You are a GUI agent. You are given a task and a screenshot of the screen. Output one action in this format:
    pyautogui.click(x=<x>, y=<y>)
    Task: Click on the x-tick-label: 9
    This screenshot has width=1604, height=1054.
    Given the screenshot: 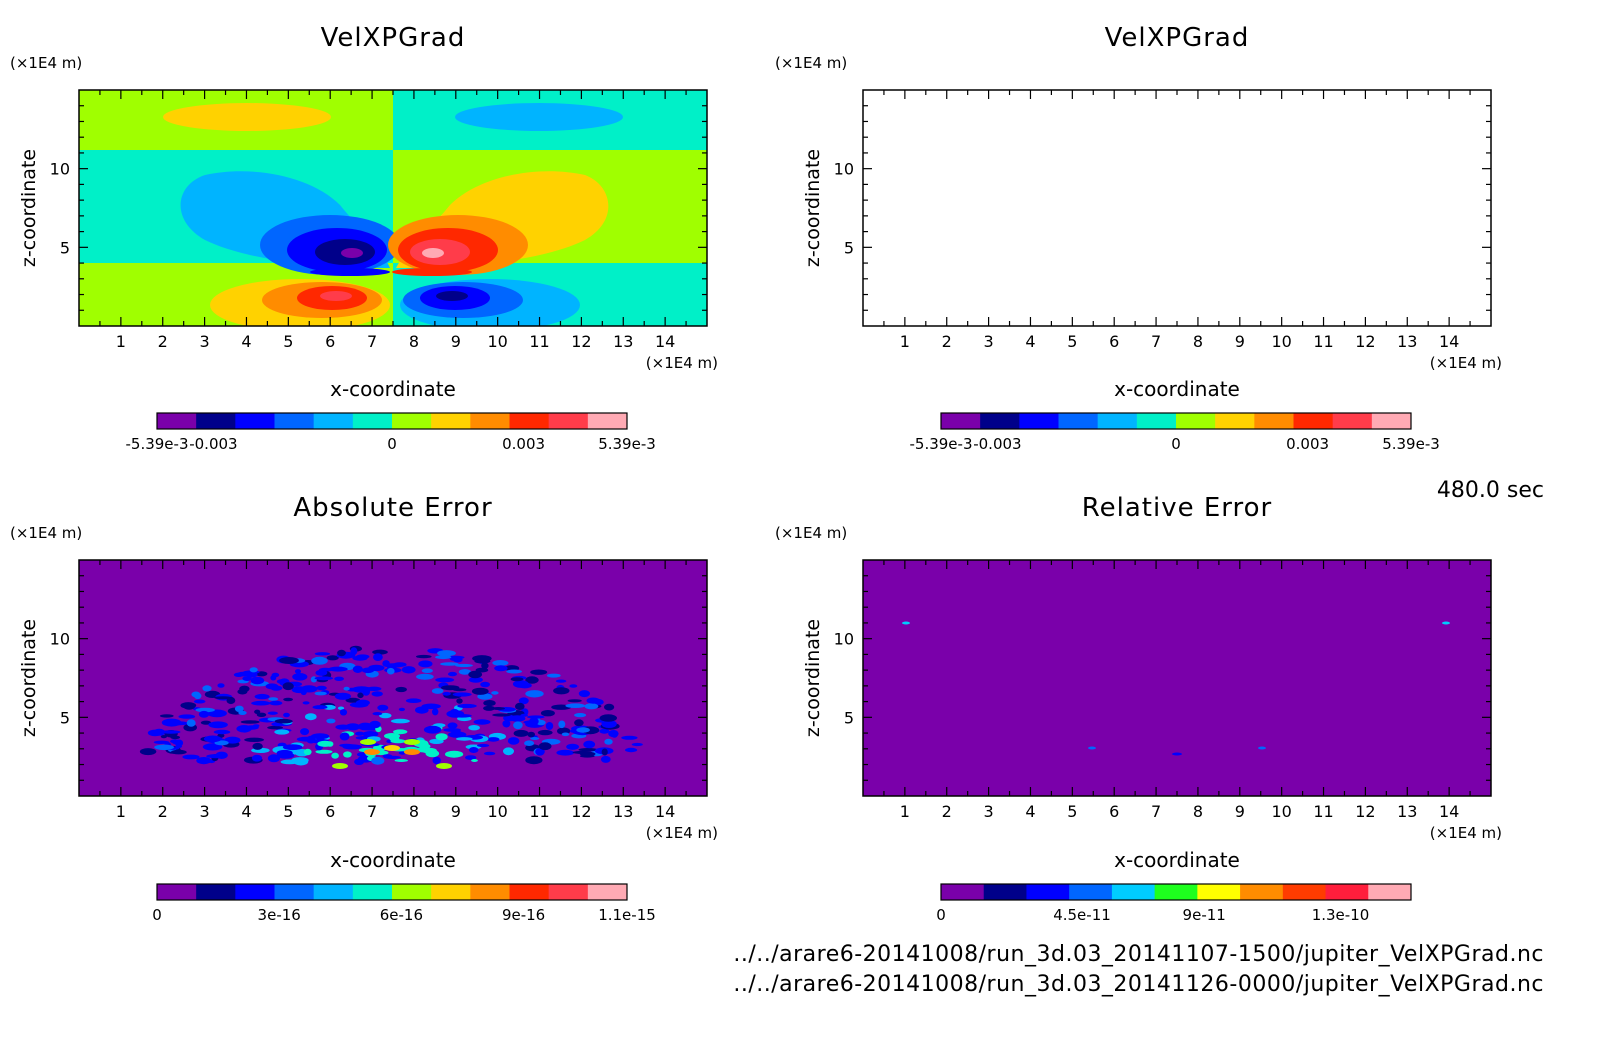 What is the action you would take?
    pyautogui.click(x=456, y=341)
    